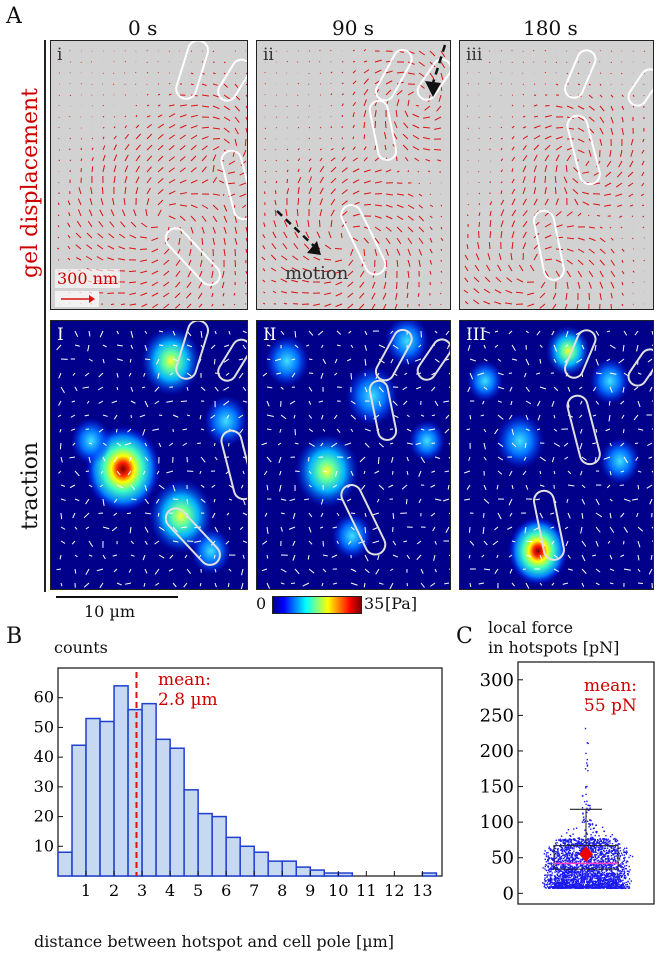 This screenshot has width=658, height=960. What do you see at coordinates (422, 890) in the screenshot?
I see `histogram-xtick-label: 13` at bounding box center [422, 890].